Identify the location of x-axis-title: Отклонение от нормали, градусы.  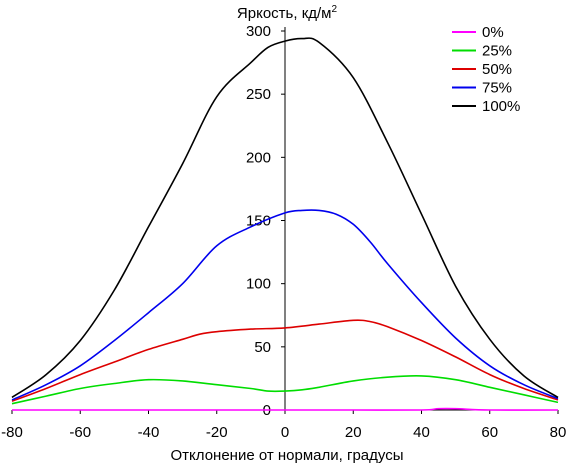
(287, 455).